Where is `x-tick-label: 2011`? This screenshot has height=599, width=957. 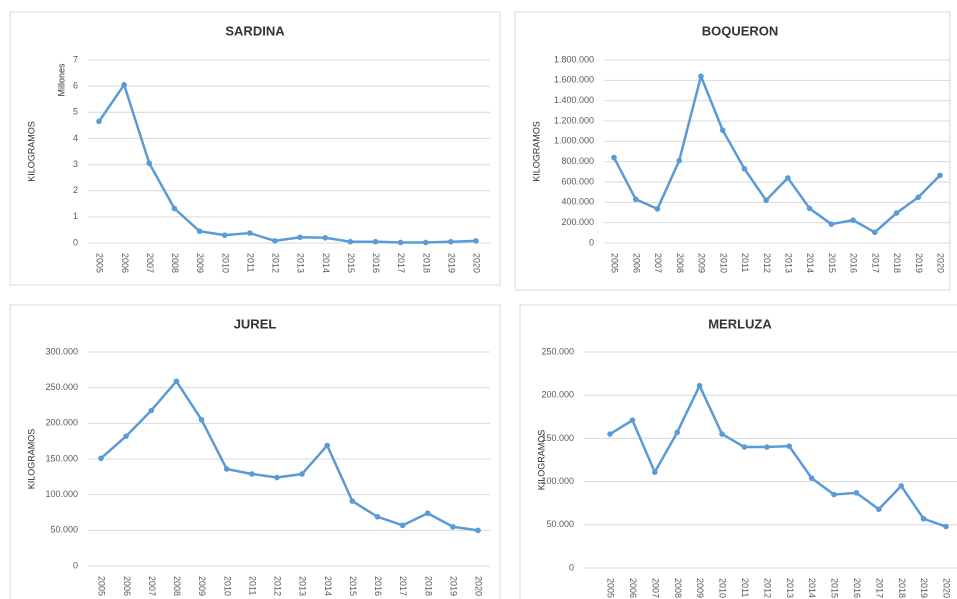
x-tick-label: 2011 is located at coordinates (745, 587).